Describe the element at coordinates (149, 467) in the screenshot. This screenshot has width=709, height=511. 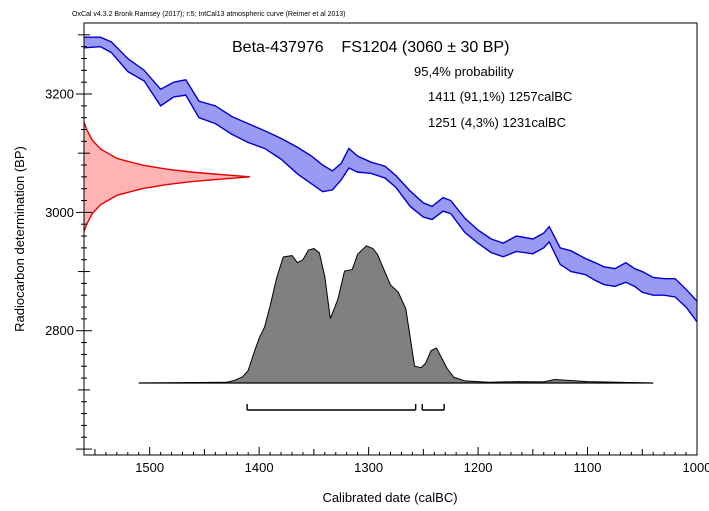
I see `x-tick-label: 1500` at that location.